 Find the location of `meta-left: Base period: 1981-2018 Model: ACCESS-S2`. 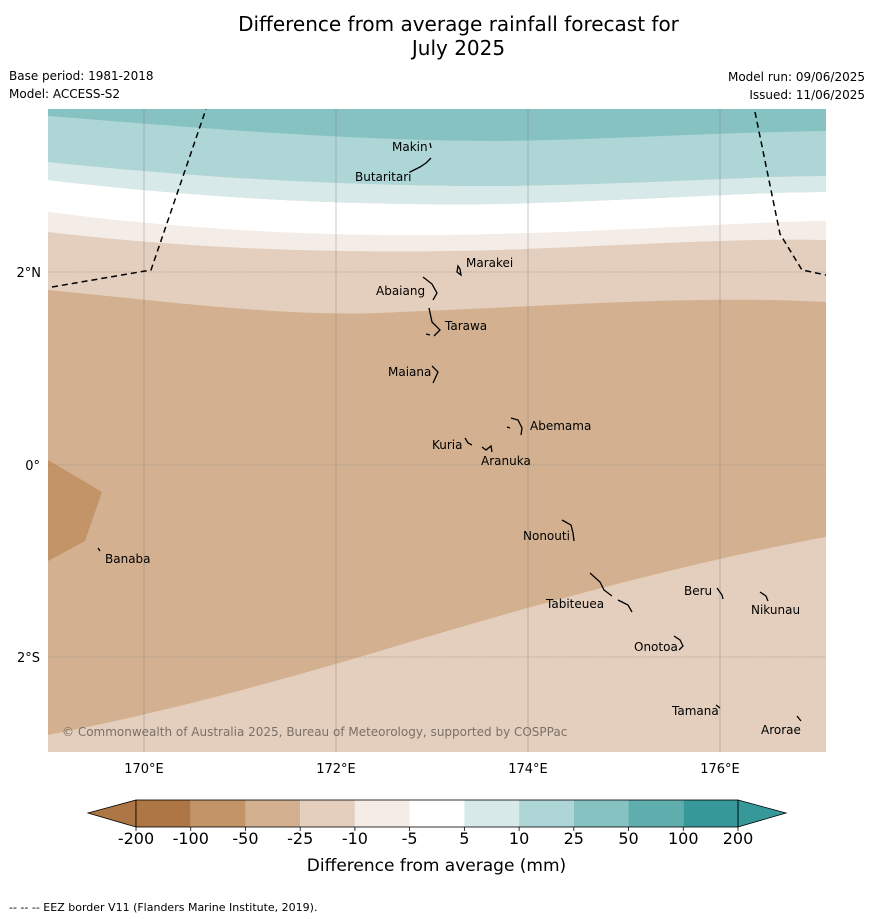

meta-left: Base period: 1981-2018 Model: ACCESS-S2 is located at coordinates (81, 87).